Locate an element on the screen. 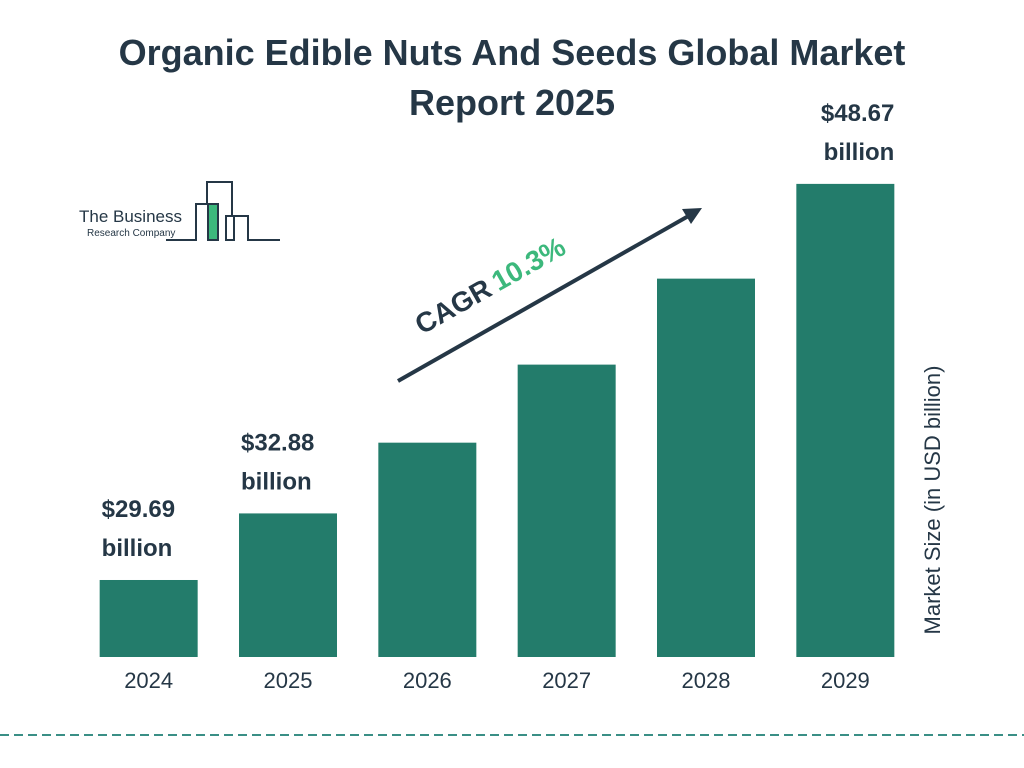 Image resolution: width=1024 pixels, height=768 pixels. arrow-head is located at coordinates (692, 216).